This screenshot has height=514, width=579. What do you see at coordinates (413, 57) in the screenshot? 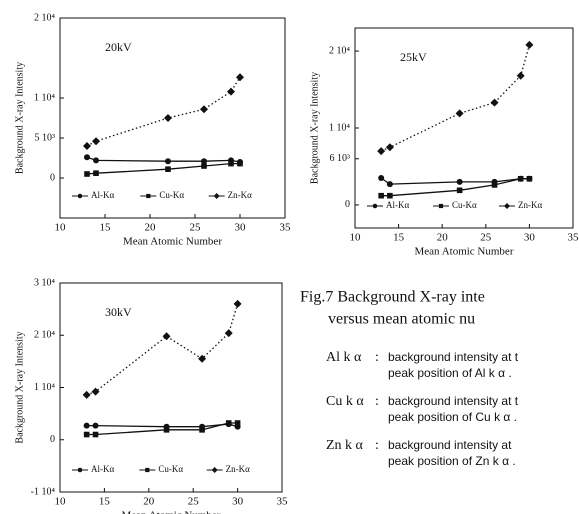
I see `annotation: 25kV` at bounding box center [413, 57].